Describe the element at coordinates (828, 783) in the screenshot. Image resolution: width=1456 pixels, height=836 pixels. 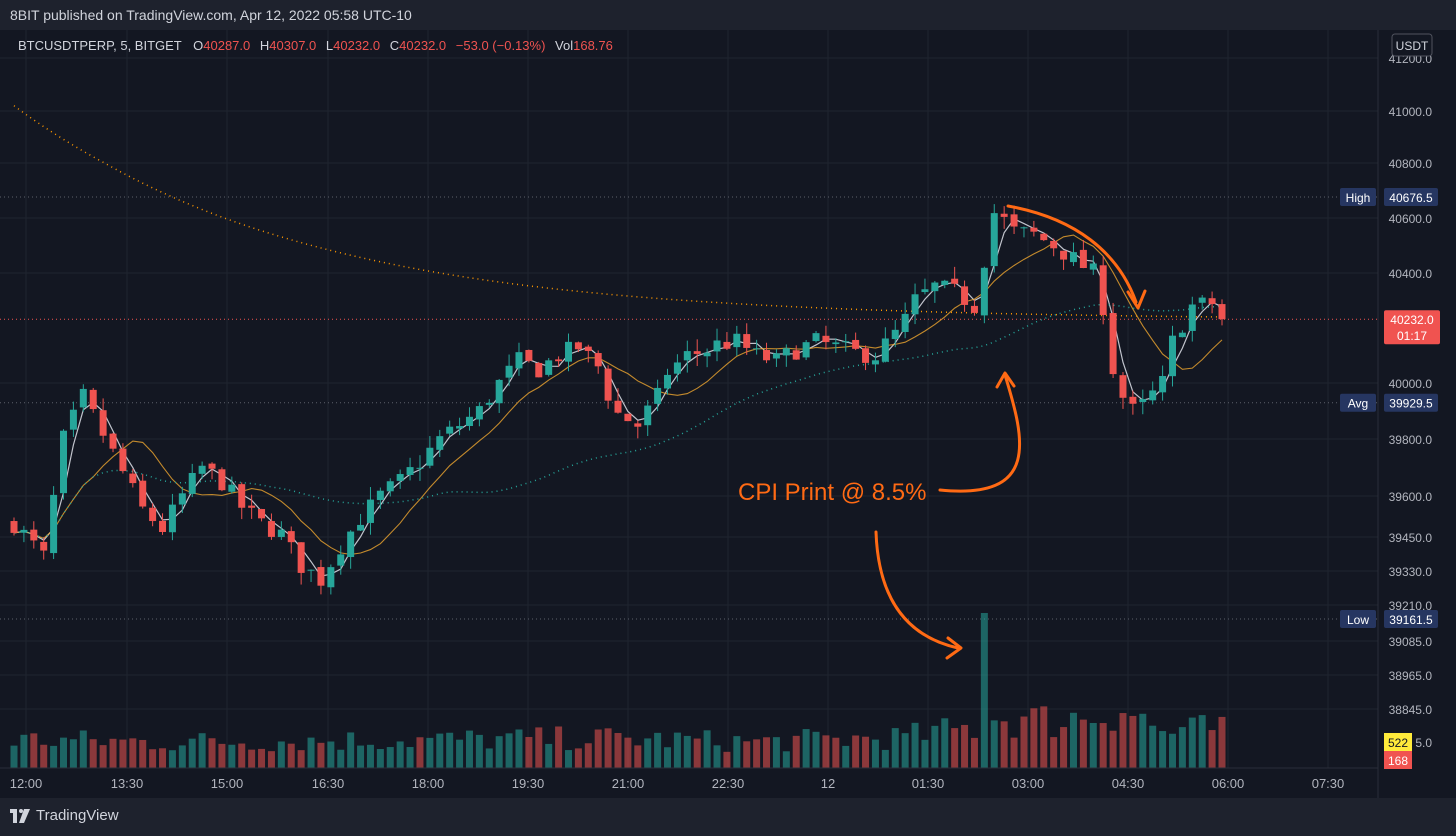
I see `x-tick-label: 12` at that location.